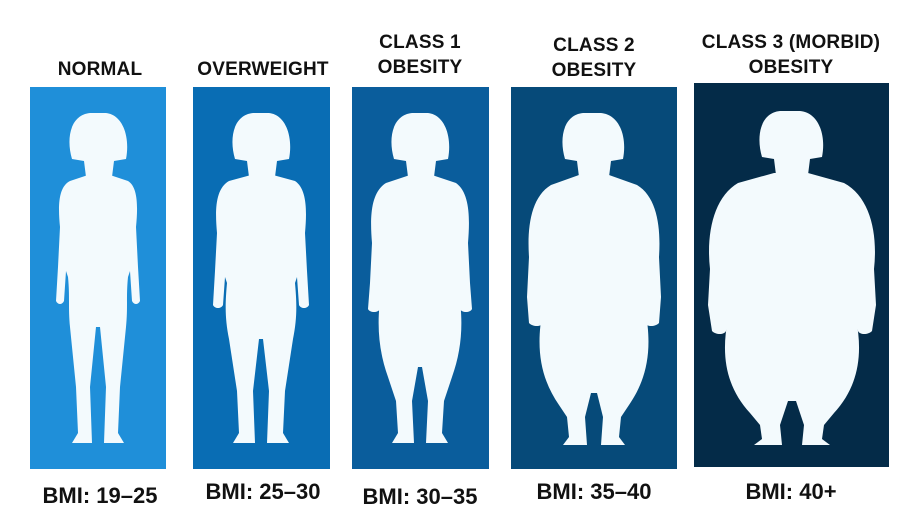 The width and height of the screenshot is (921, 528). I want to click on bmi-range: BMI: 35–40, so click(594, 491).